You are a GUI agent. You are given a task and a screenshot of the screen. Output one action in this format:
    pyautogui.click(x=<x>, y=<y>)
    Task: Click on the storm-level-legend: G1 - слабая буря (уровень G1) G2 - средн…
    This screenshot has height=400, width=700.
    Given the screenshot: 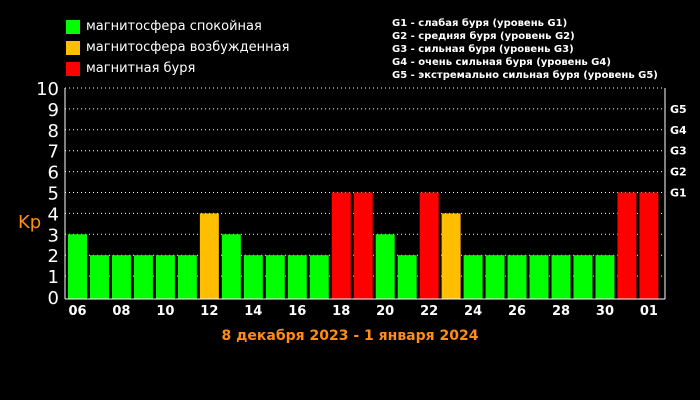 What is the action you would take?
    pyautogui.click(x=525, y=49)
    